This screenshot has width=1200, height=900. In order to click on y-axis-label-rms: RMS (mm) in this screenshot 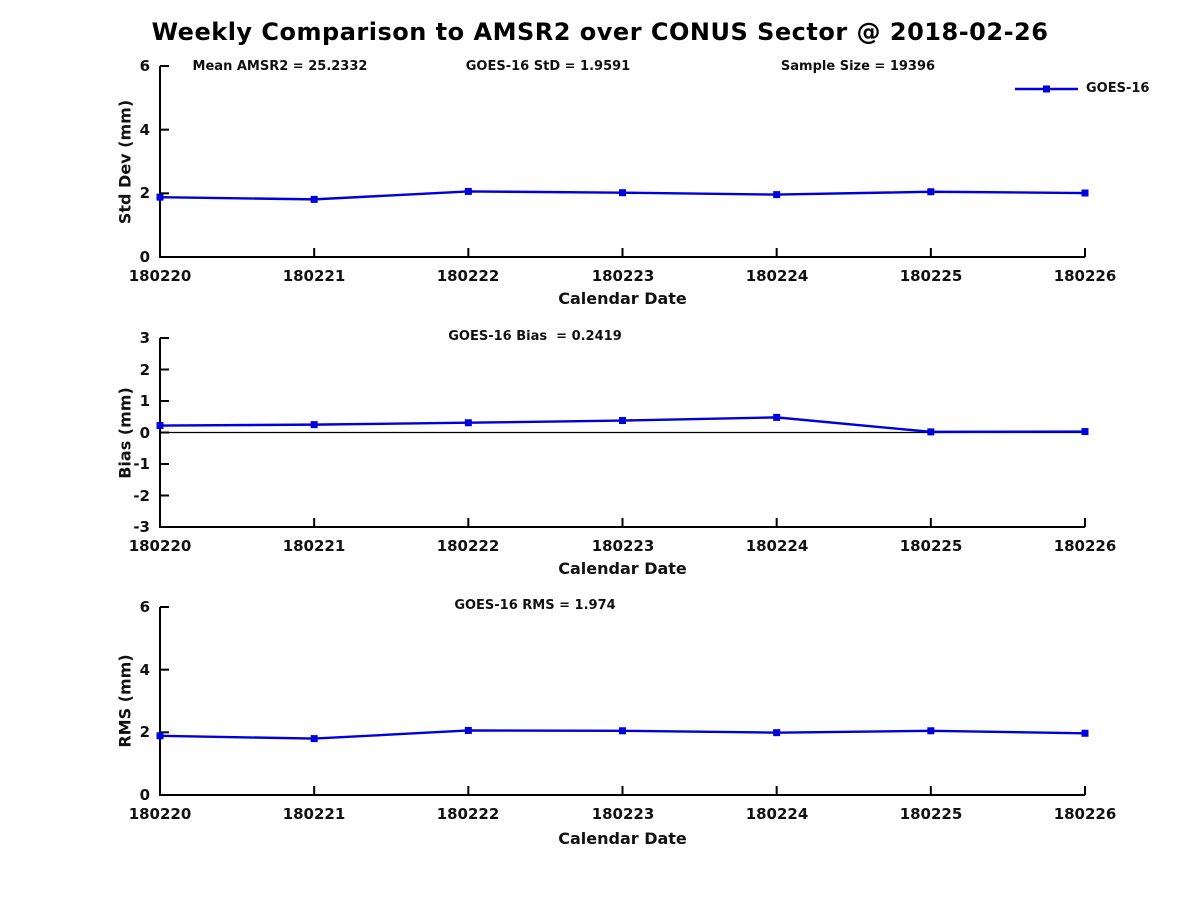, I will do `click(125, 701)`.